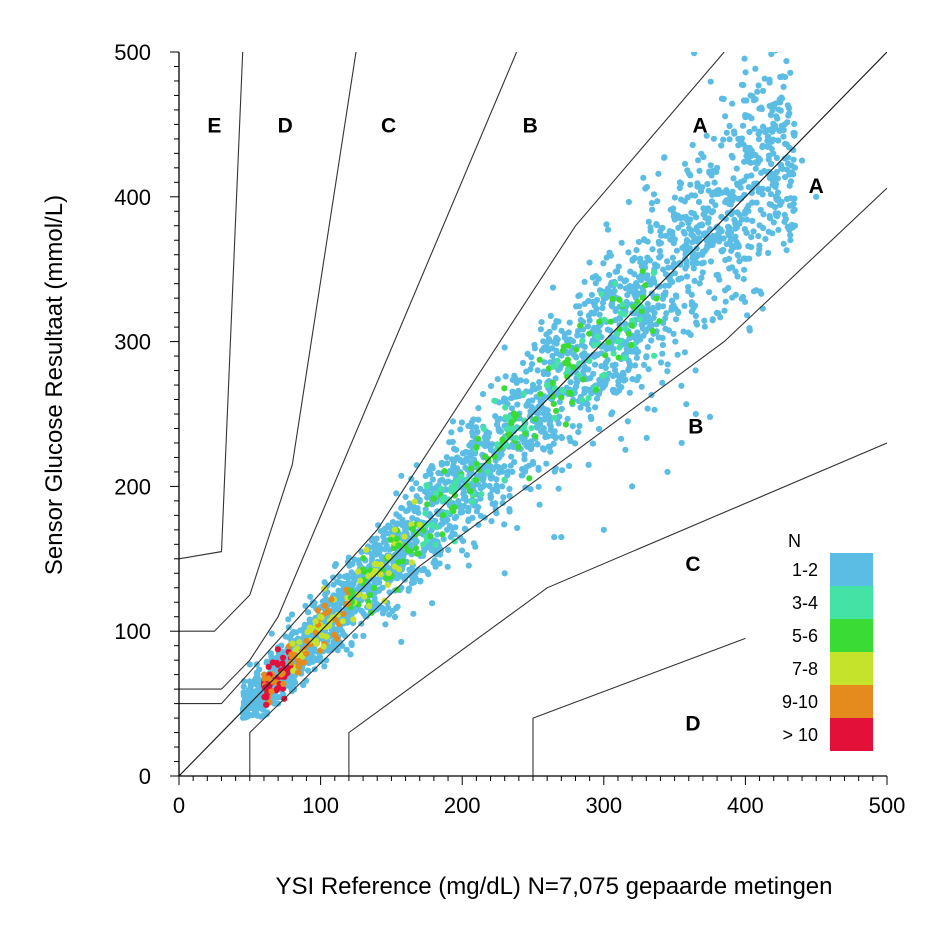 This screenshot has width=942, height=946. What do you see at coordinates (132, 631) in the screenshot?
I see `y-tick-label: 100` at bounding box center [132, 631].